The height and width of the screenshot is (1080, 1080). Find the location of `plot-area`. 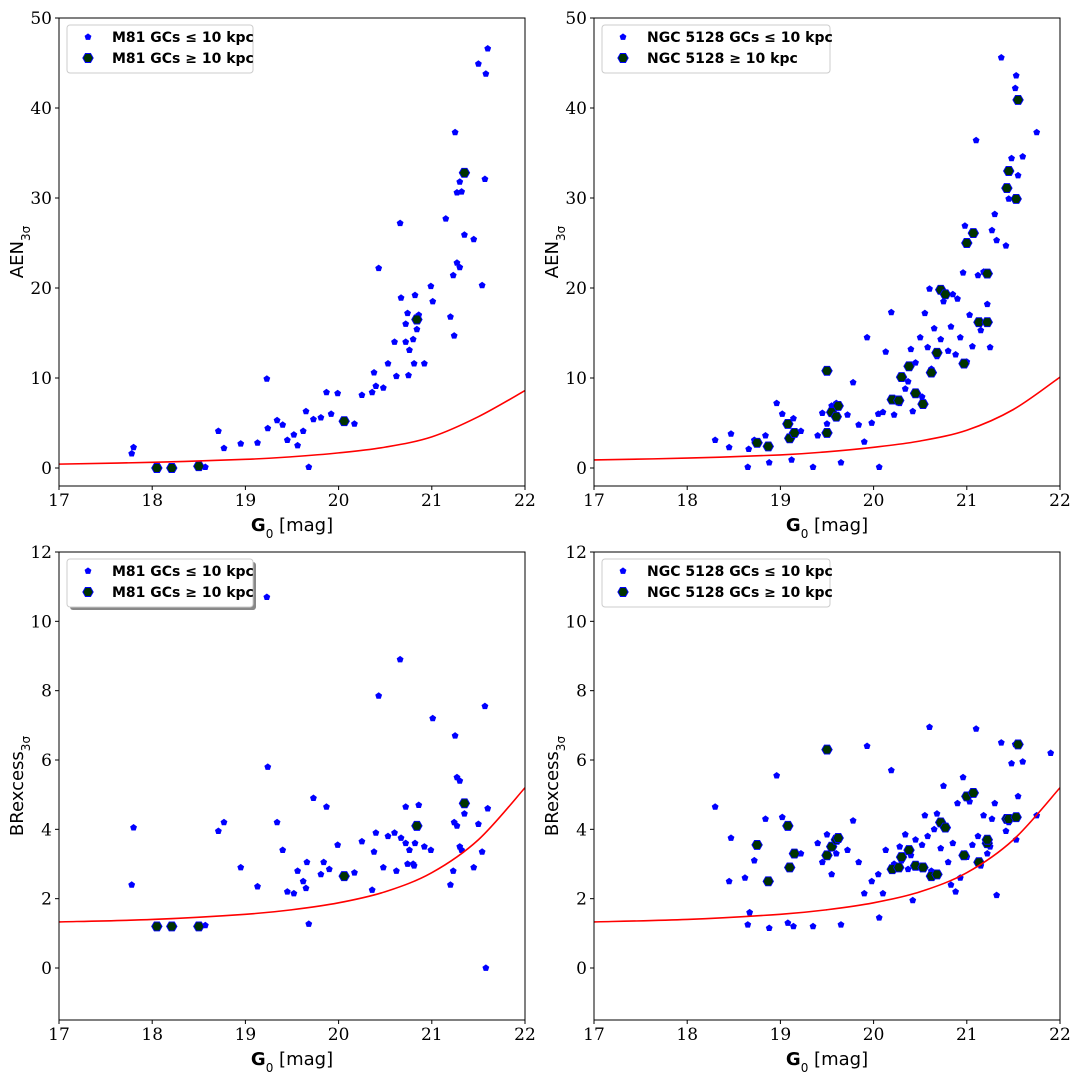

plot-area is located at coordinates (827, 827).